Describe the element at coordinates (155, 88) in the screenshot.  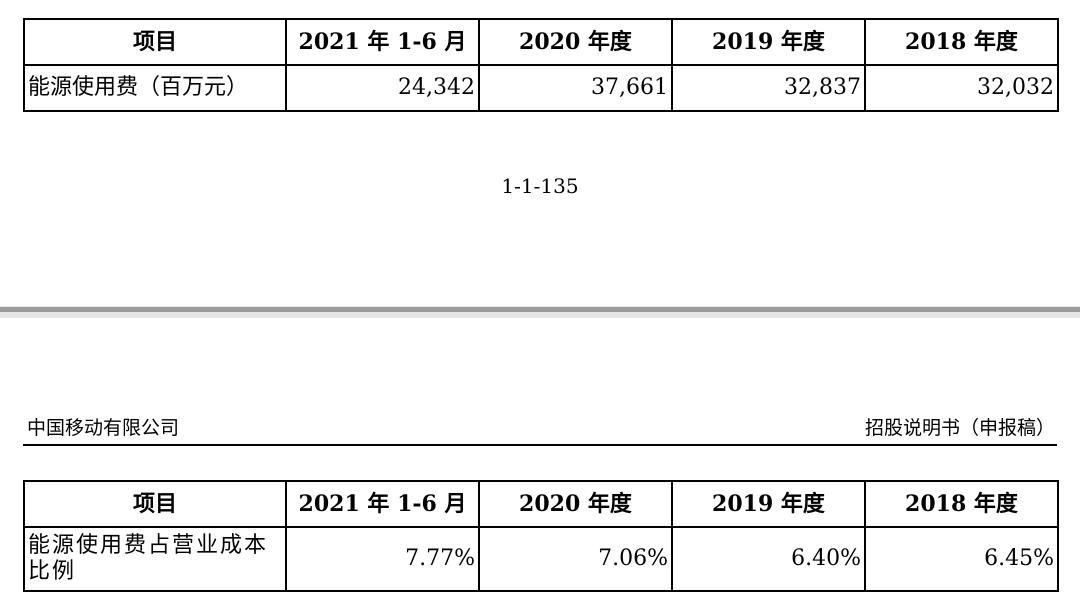
I see `row-label: 能源使用费（百万元）` at that location.